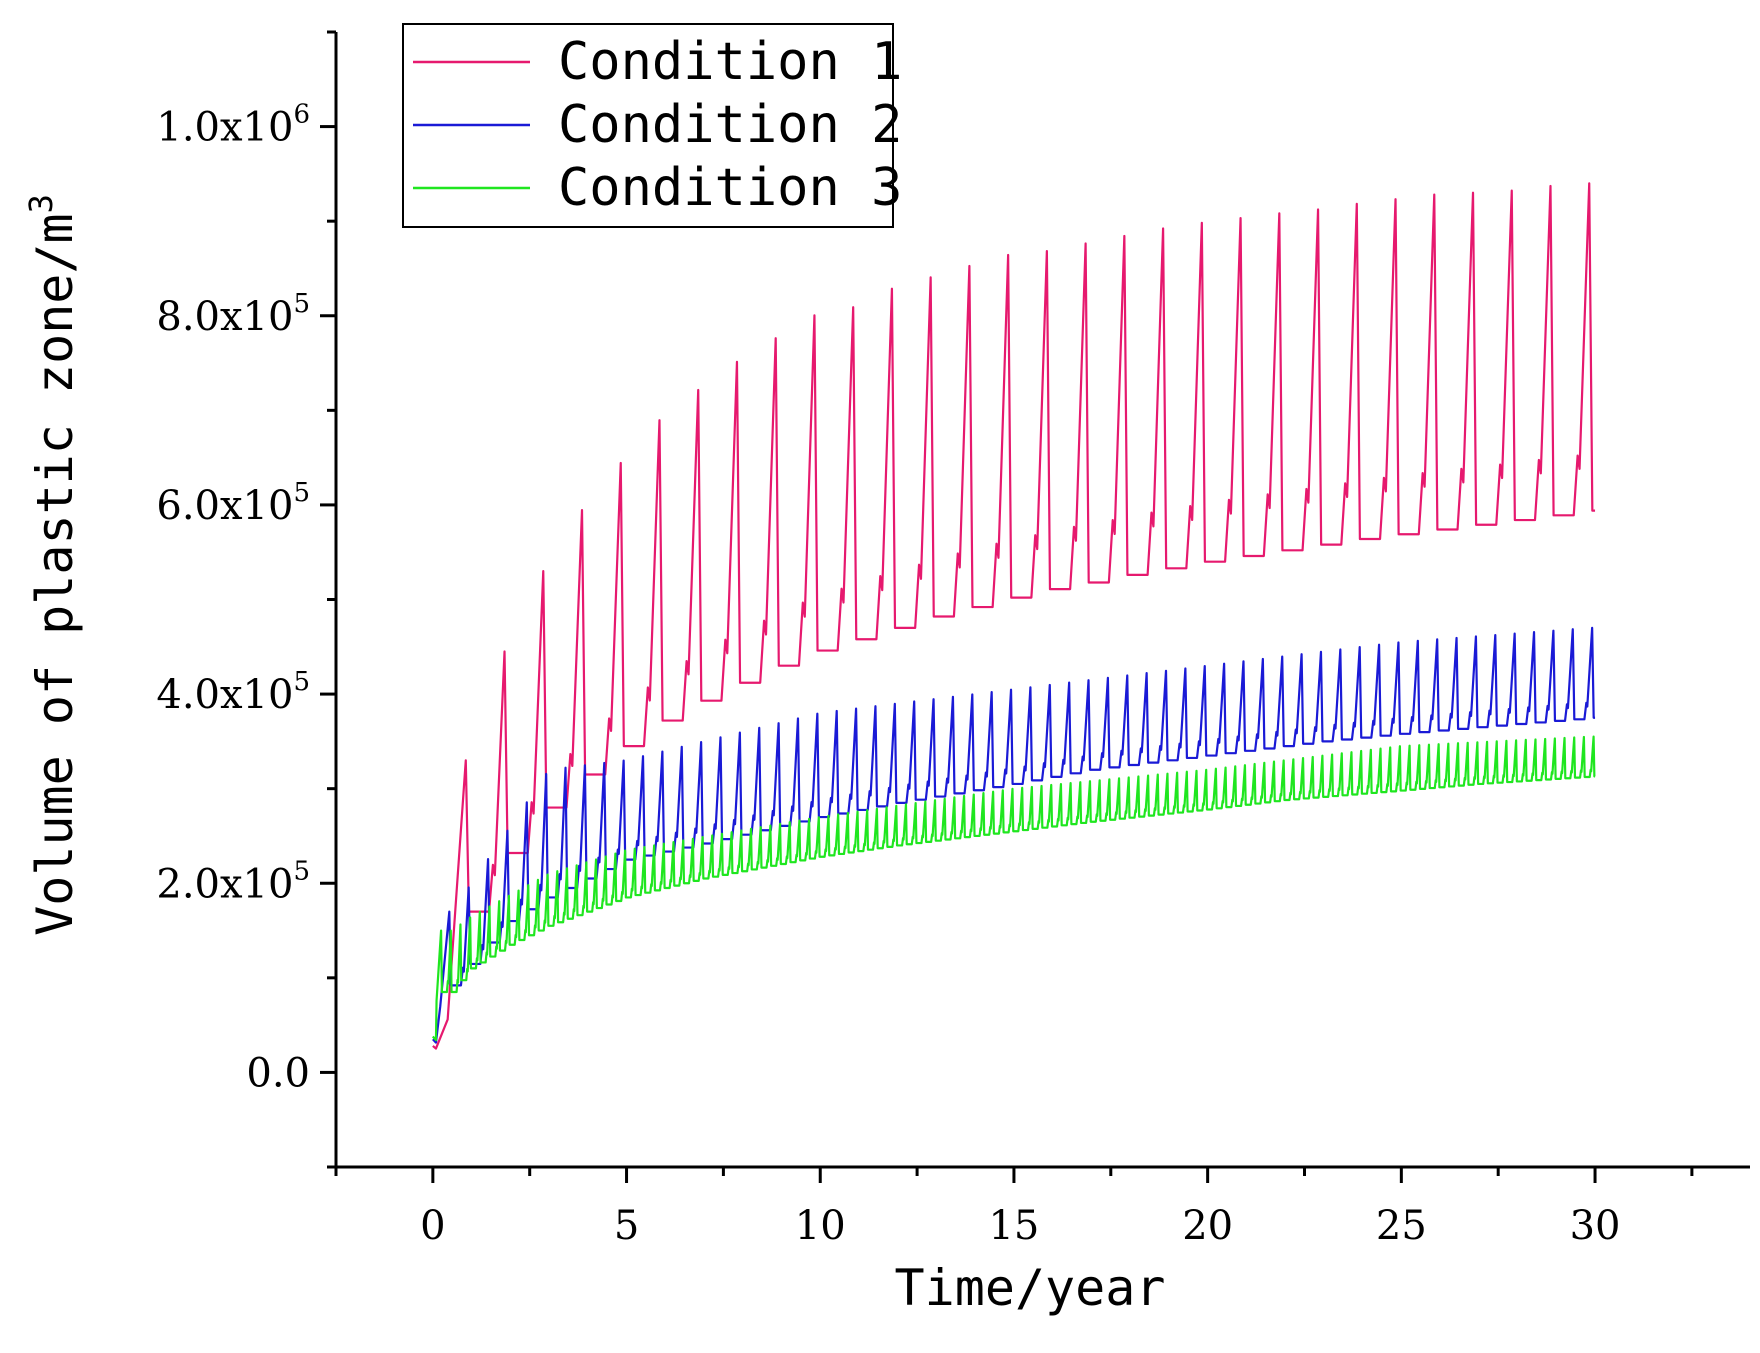  What do you see at coordinates (233, 692) in the screenshot?
I see `y-tick-label: 4.0x10⁵` at bounding box center [233, 692].